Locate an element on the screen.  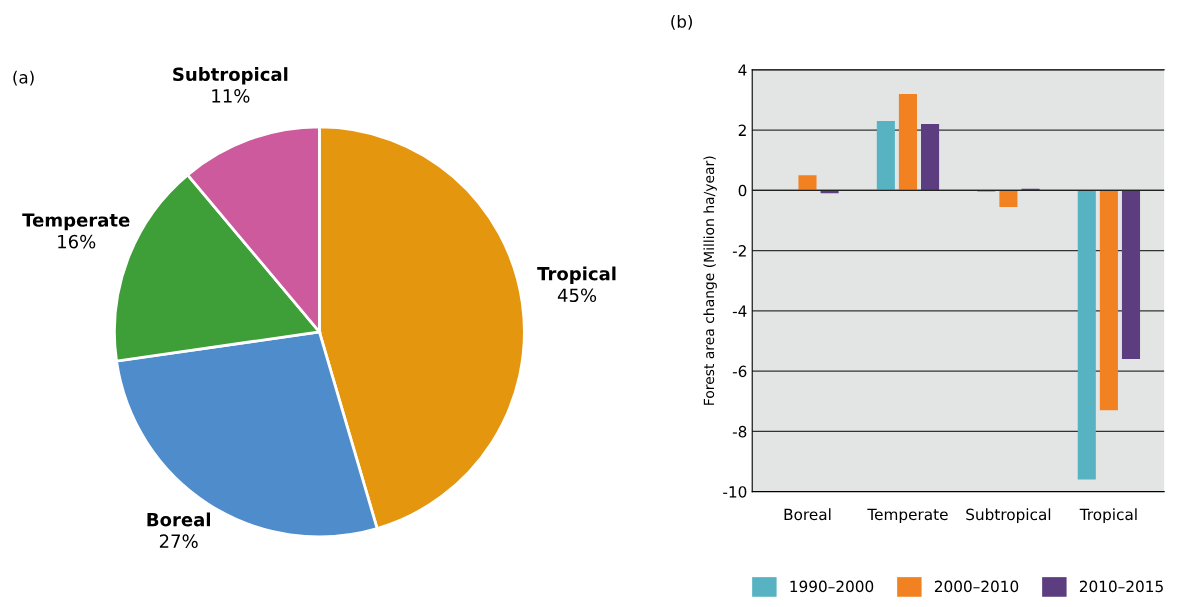
legend-label: 2000–2010 is located at coordinates (976, 586).